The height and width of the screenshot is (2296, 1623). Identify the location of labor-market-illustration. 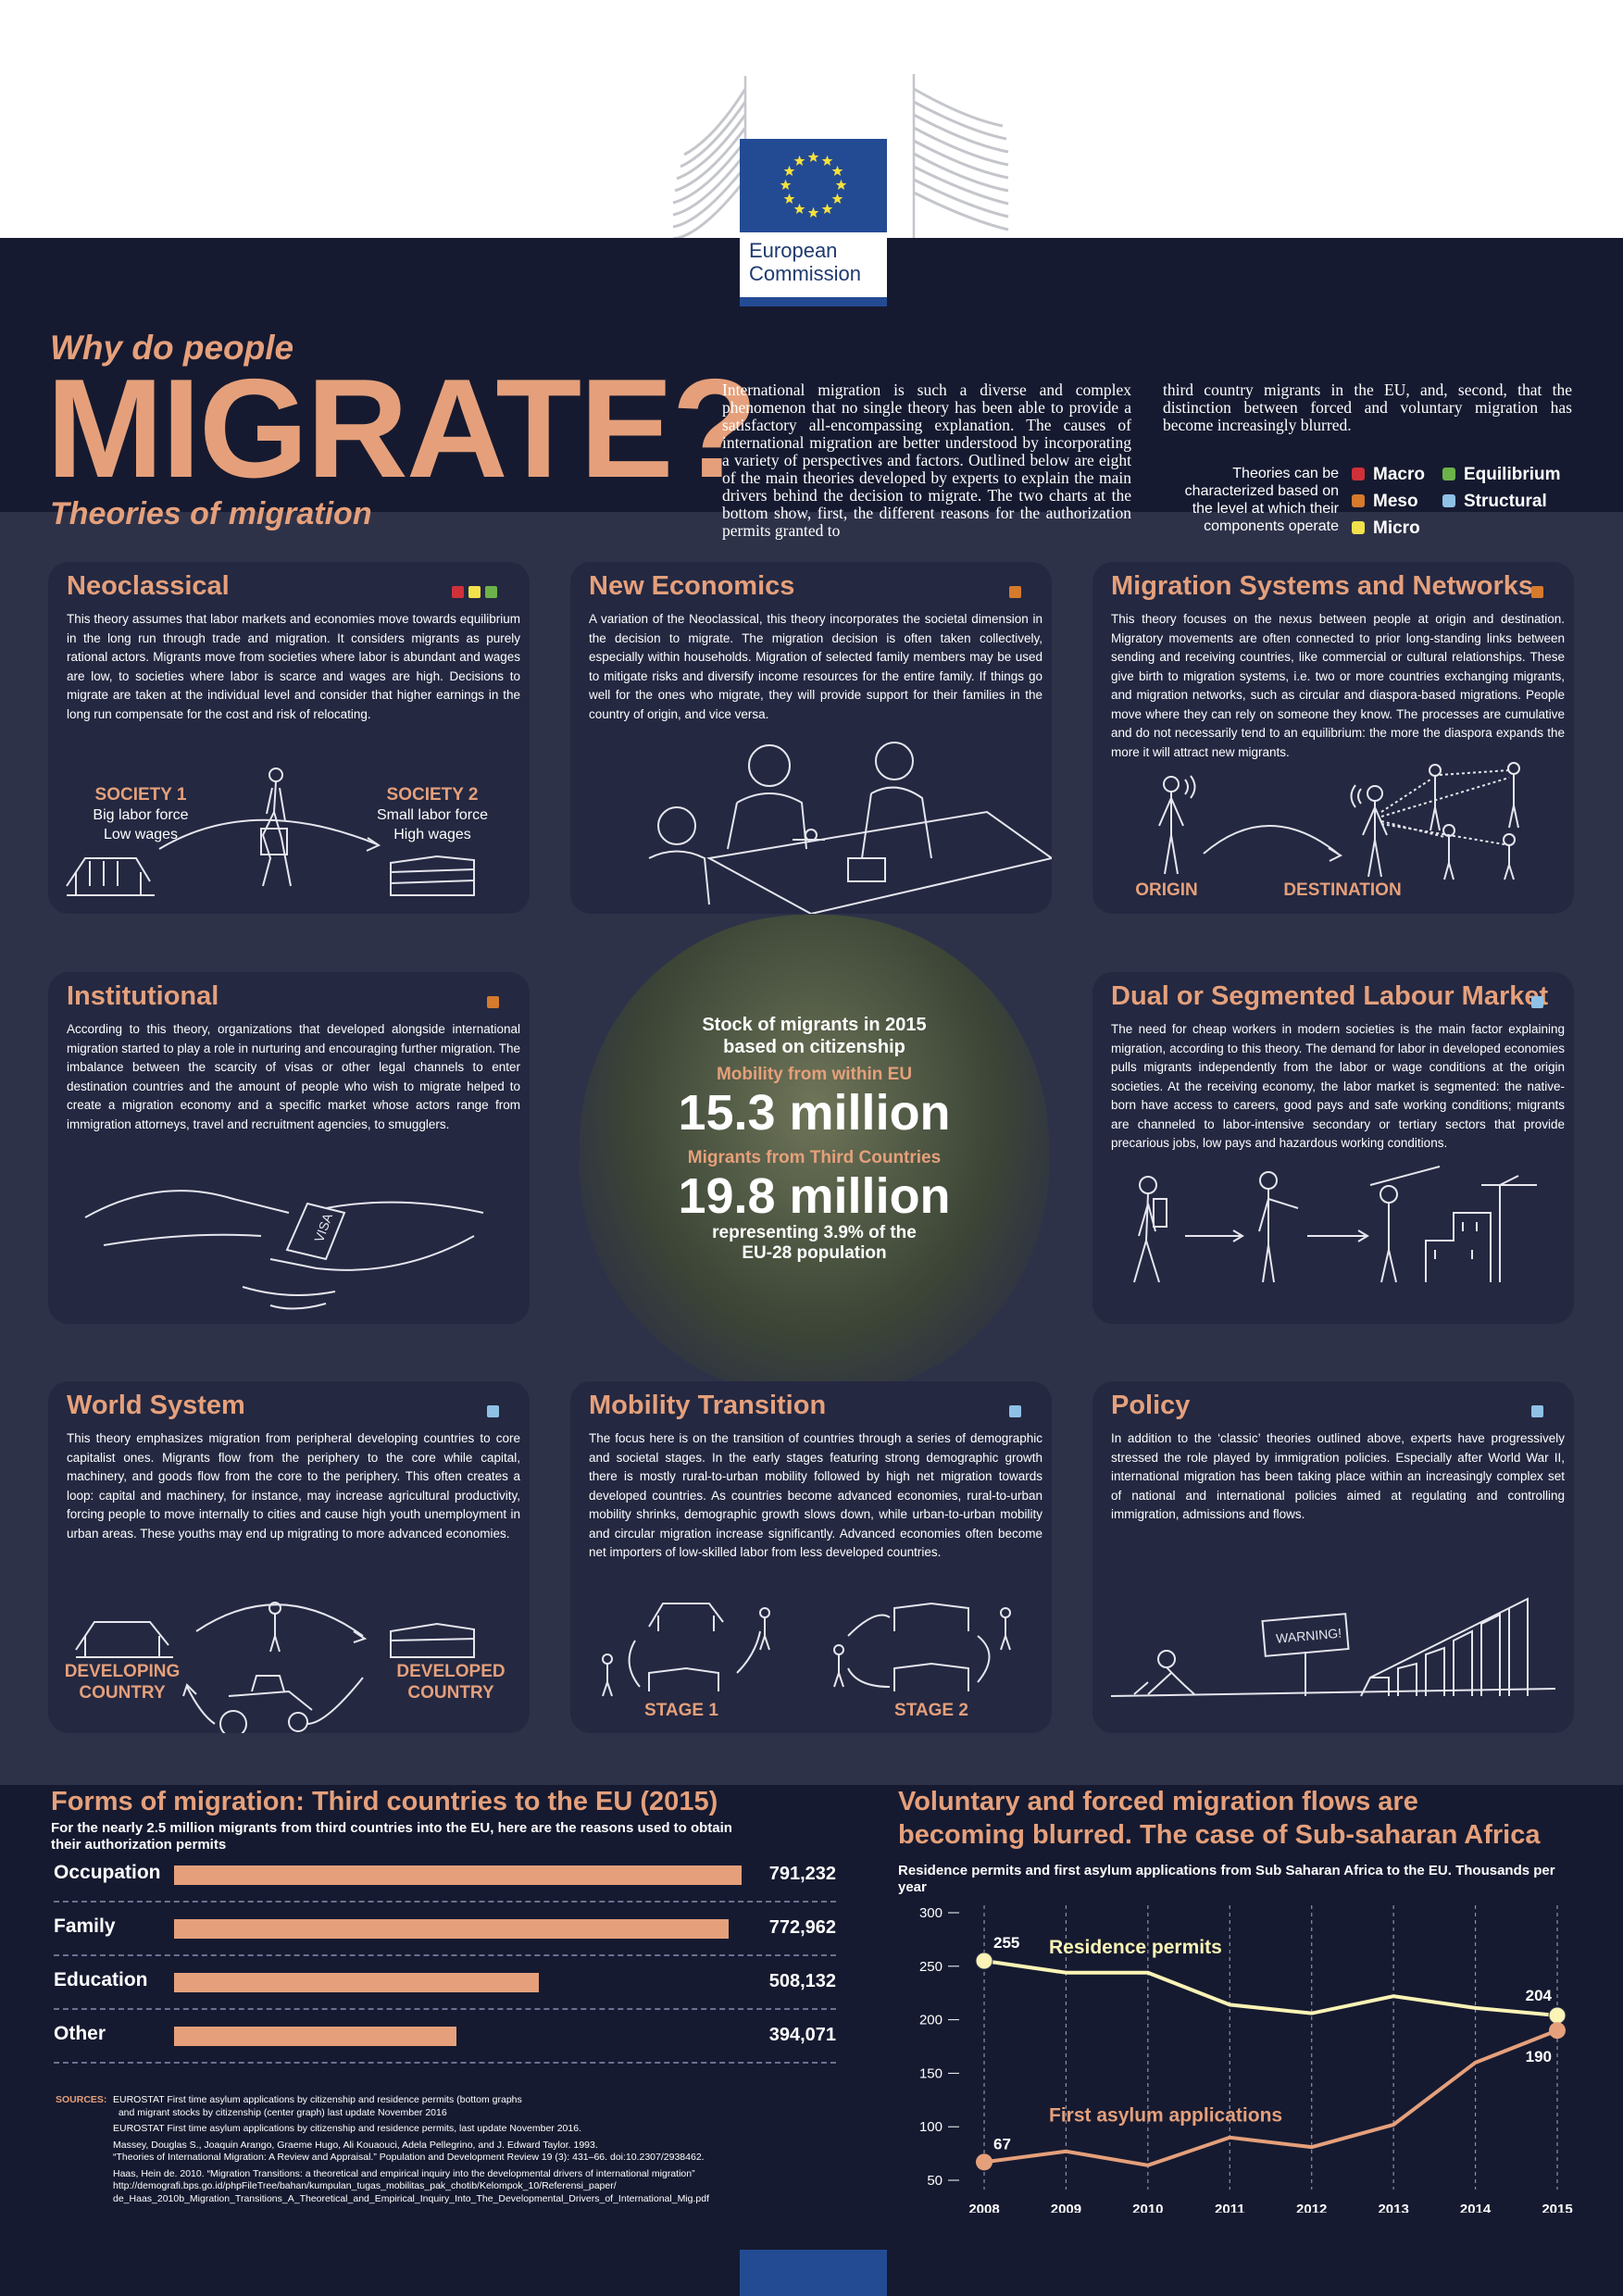
(1335, 1224).